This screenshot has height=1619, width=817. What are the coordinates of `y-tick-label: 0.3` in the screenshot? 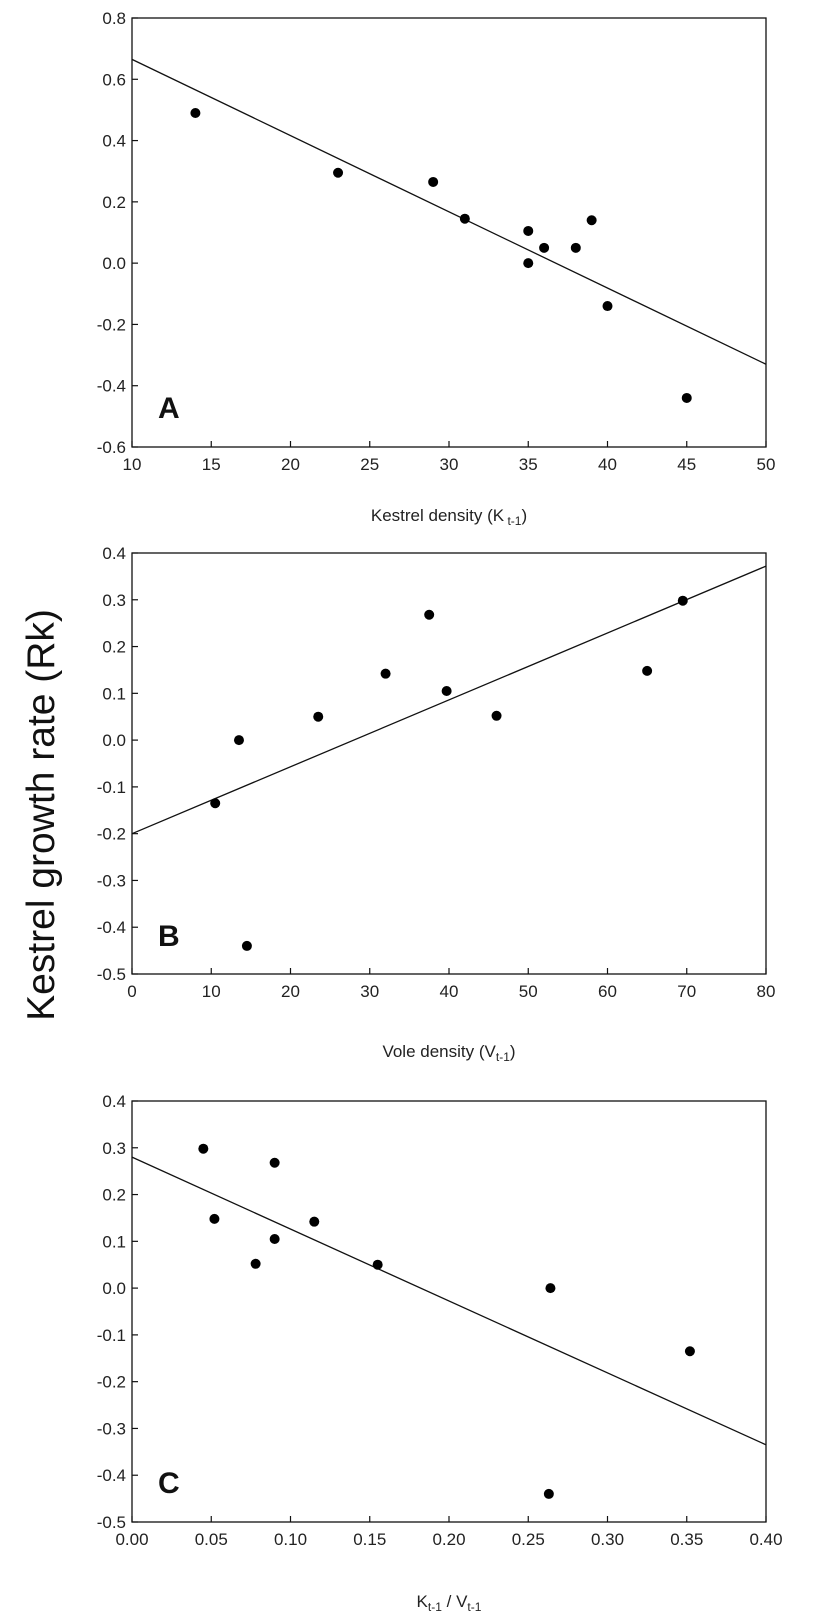 It's located at (114, 1148).